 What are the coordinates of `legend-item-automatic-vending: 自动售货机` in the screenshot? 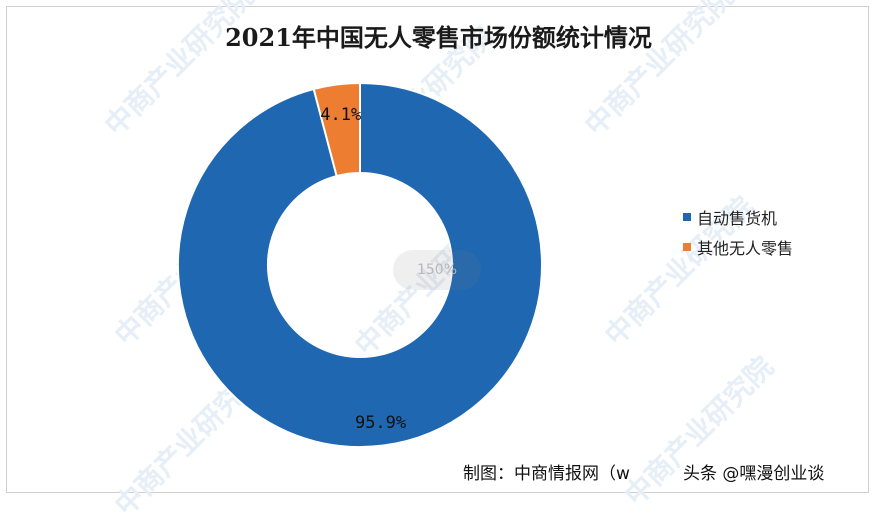 It's located at (738, 217).